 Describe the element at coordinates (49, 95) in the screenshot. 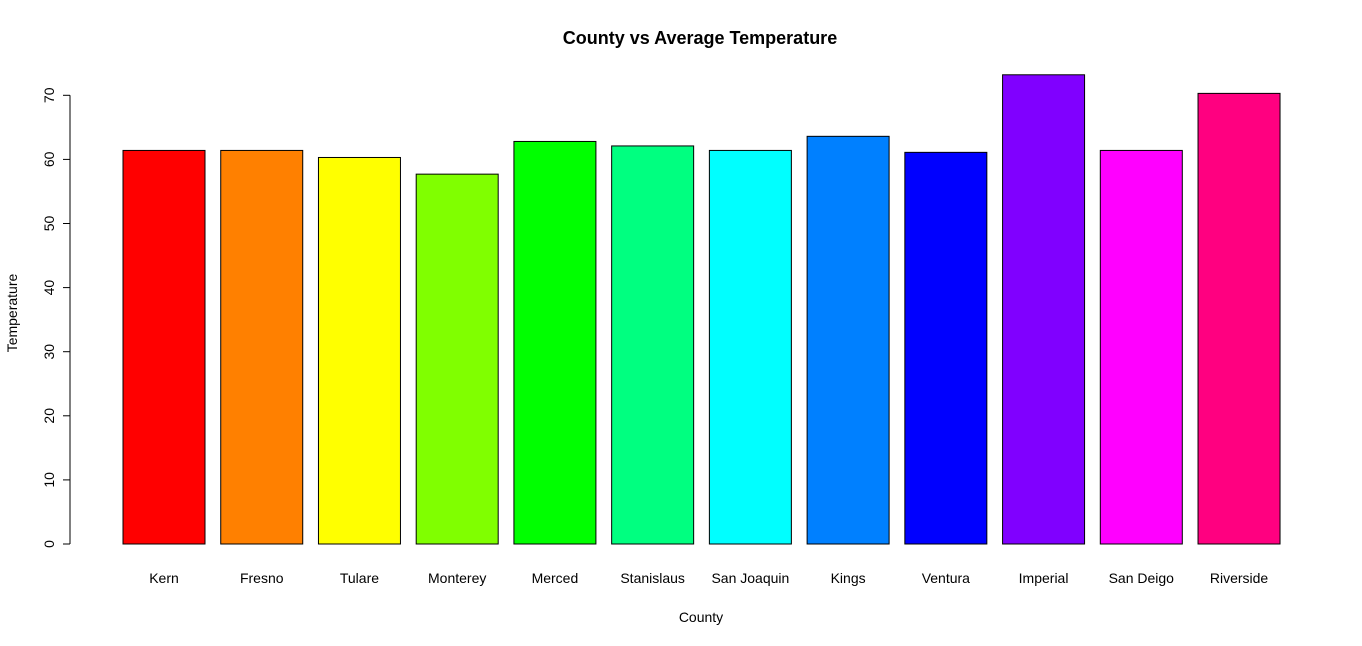

I see `y-tick-label: 70` at that location.